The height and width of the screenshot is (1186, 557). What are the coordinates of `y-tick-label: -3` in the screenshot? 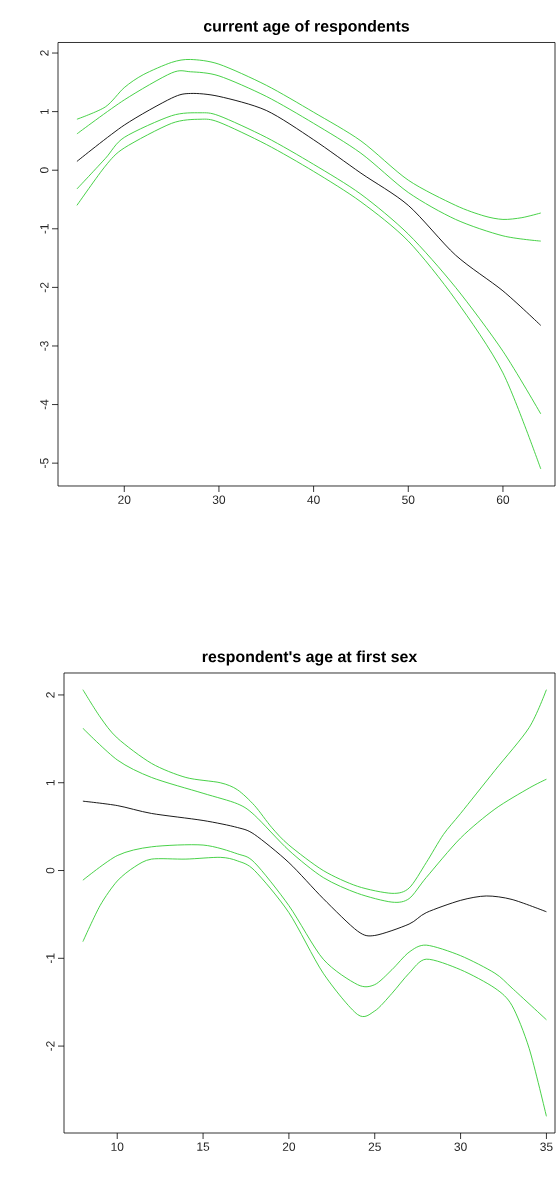 It's located at (44, 346).